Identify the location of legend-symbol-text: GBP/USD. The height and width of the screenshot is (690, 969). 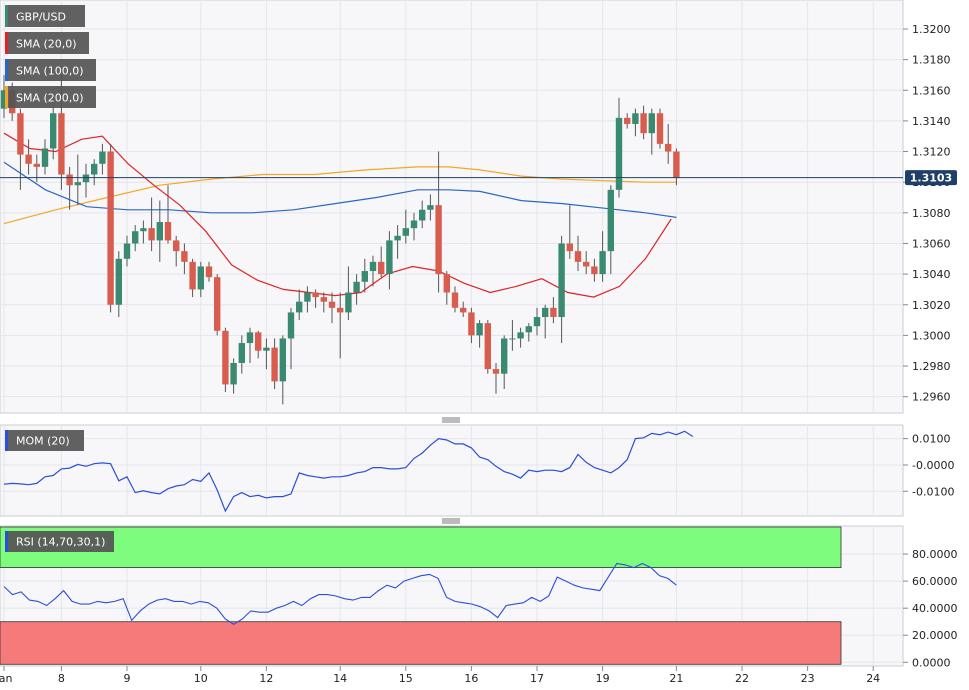
(41, 17).